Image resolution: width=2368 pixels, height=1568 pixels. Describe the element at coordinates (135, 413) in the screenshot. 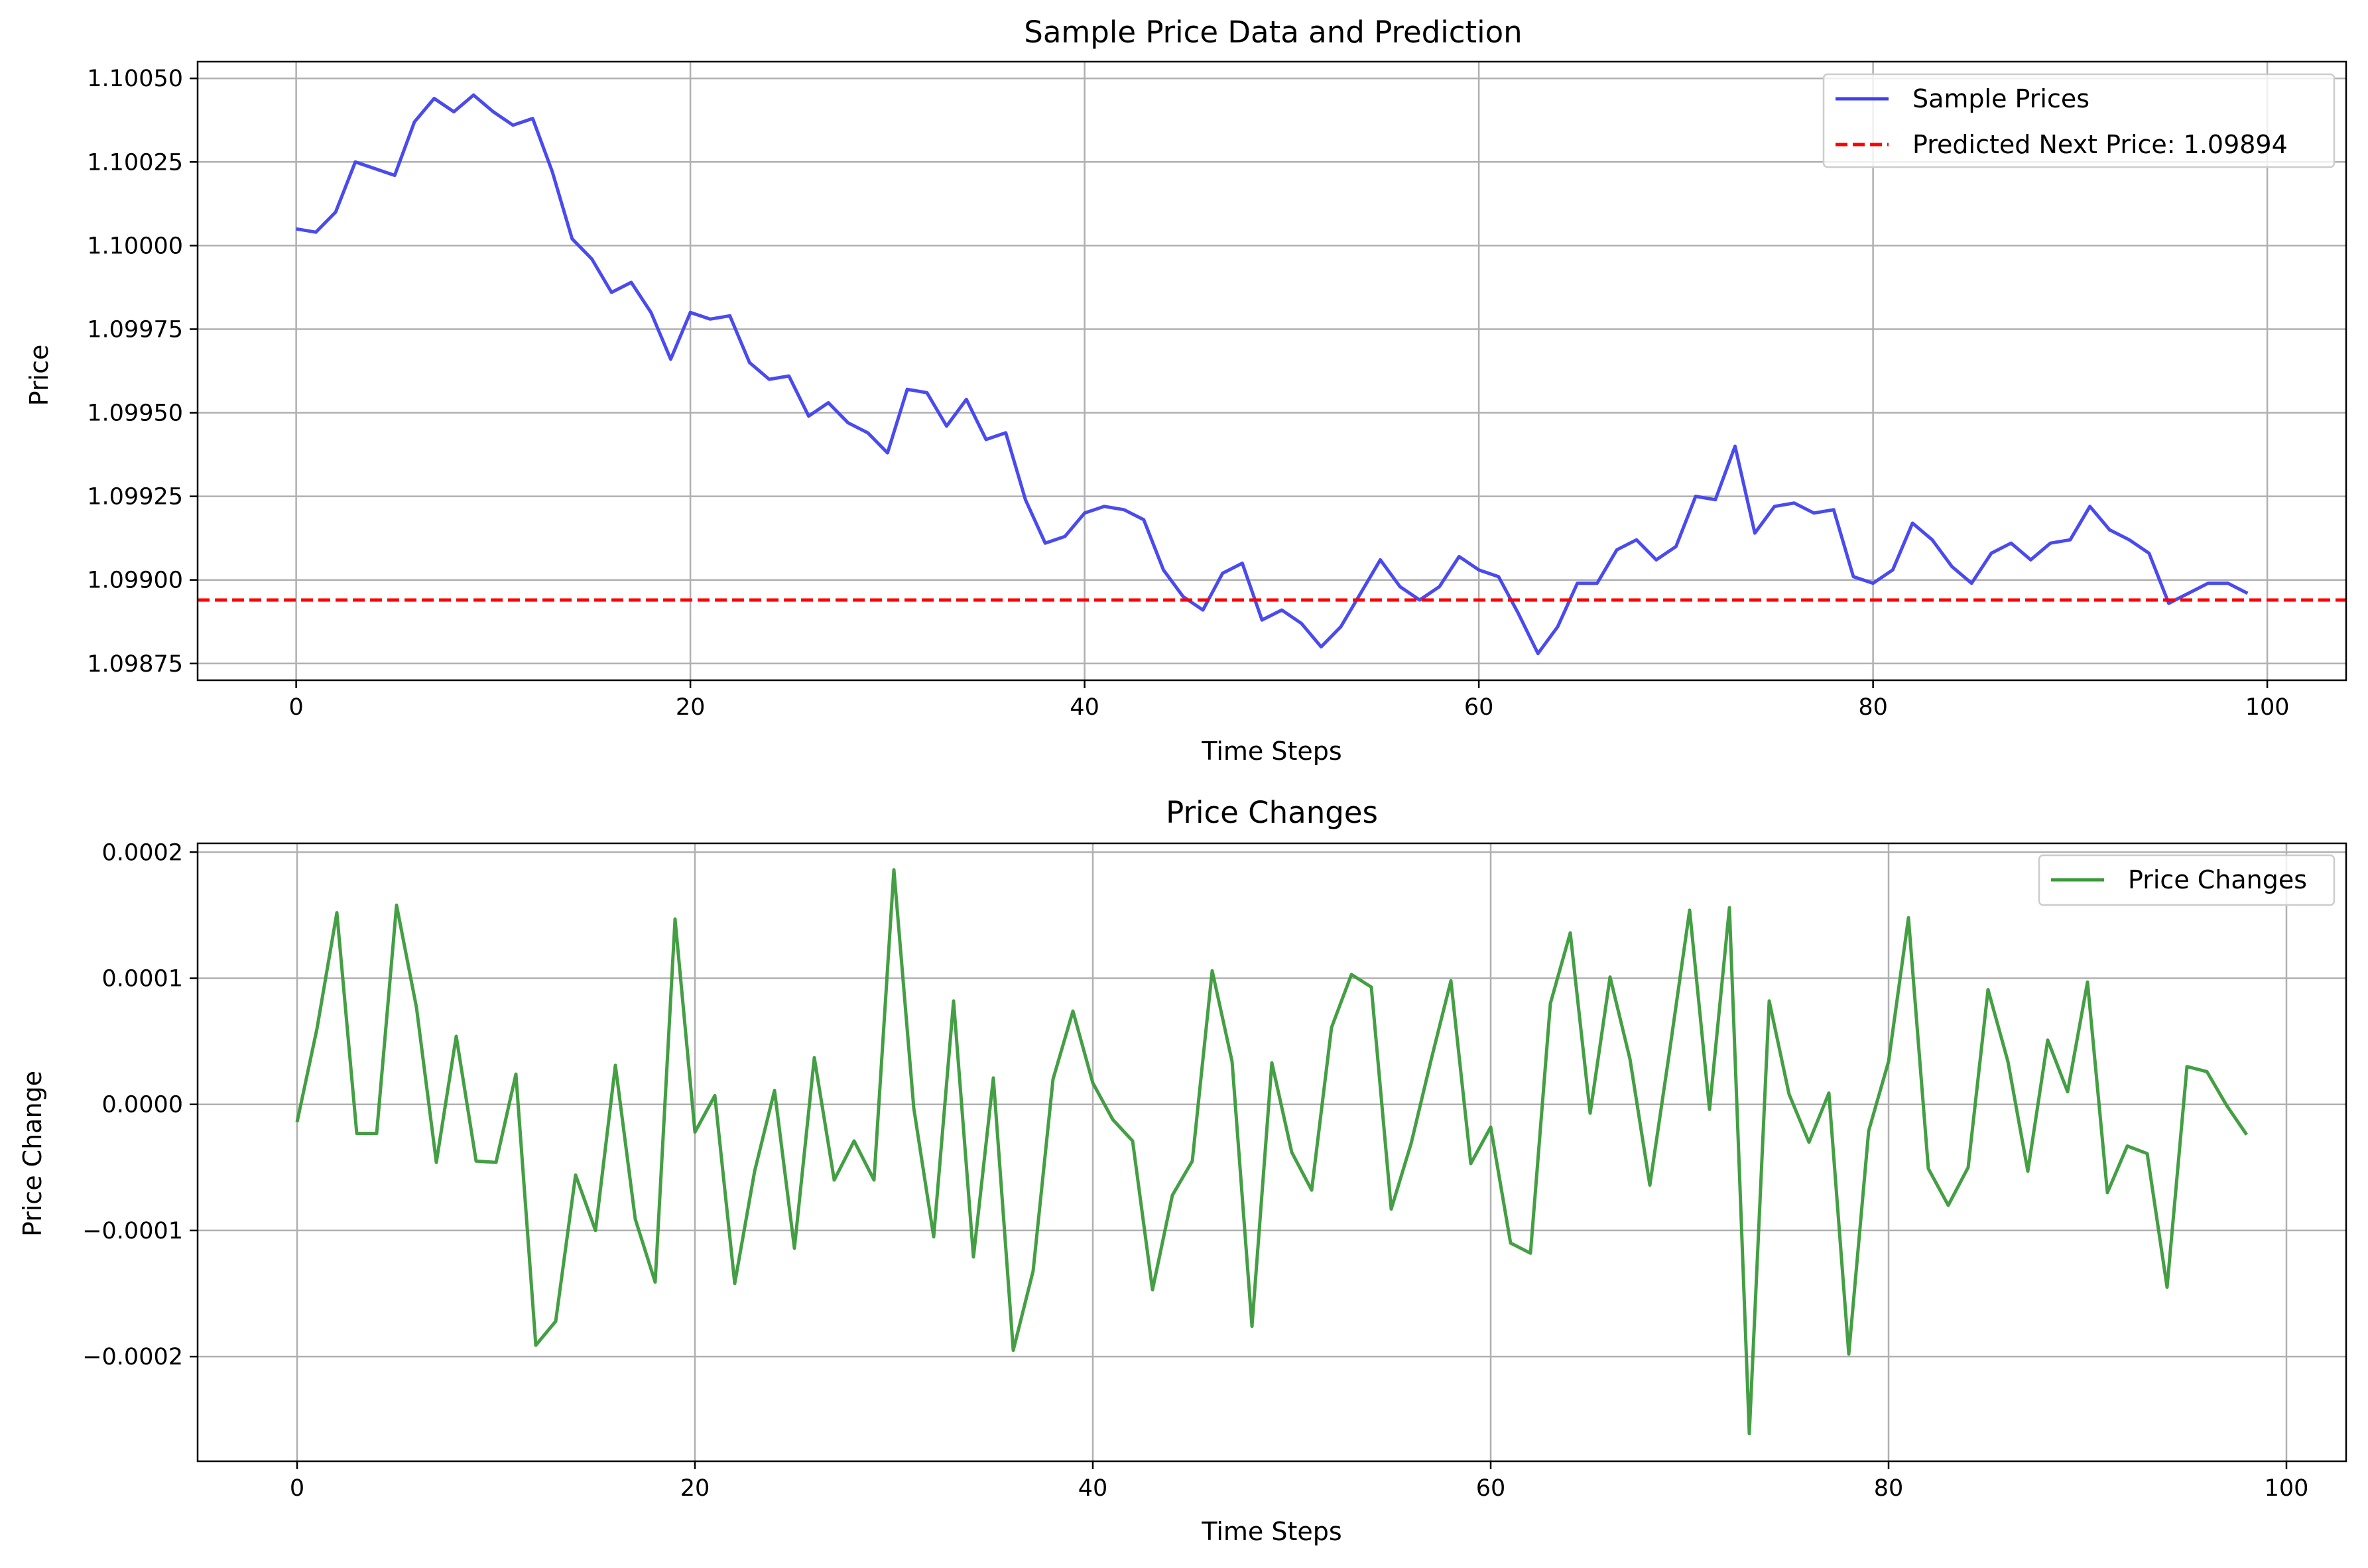

I see `y-tick-label: 1.09950` at that location.